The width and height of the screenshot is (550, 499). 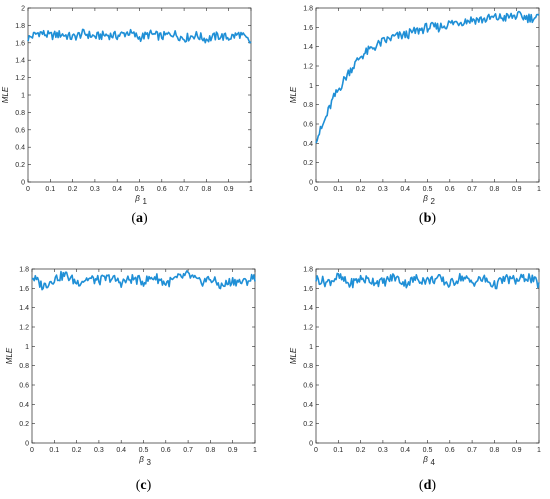 I want to click on caption-letter: a, so click(x=139, y=218).